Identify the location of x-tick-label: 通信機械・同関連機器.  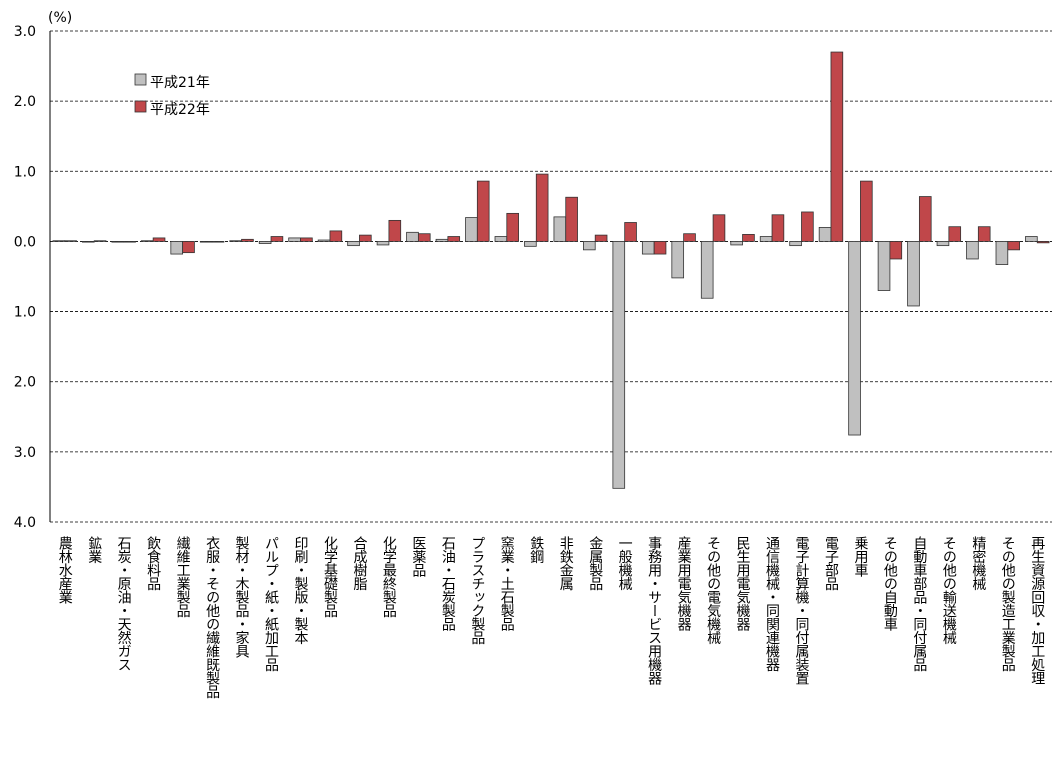
(772, 604).